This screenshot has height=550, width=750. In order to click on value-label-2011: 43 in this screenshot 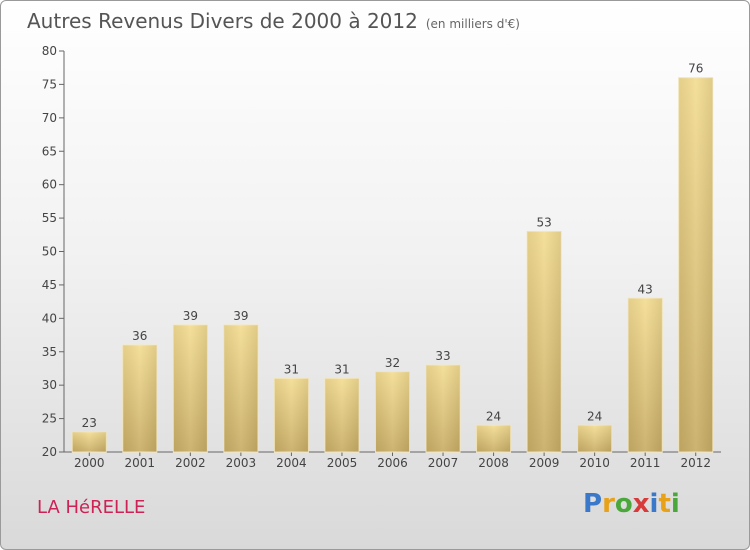, I will do `click(645, 289)`.